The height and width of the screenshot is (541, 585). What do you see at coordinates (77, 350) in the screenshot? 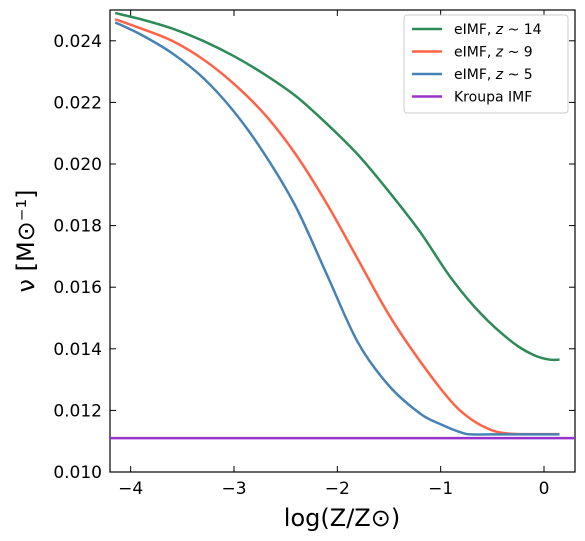
I see `y-tick-label: 0.014` at bounding box center [77, 350].